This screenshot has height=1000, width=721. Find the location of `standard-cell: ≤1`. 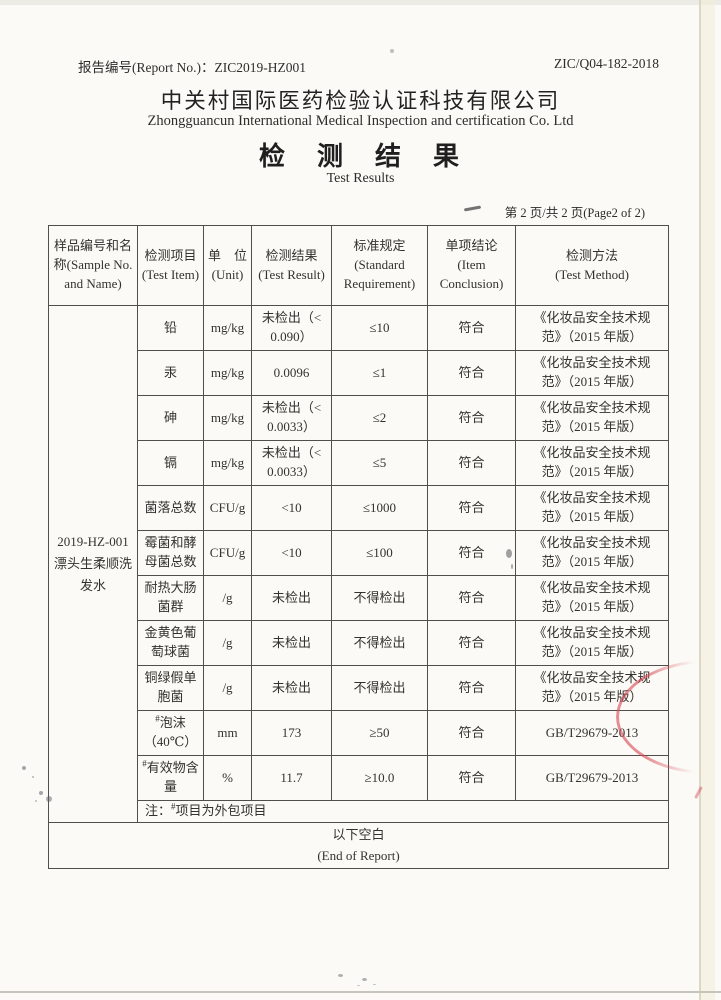

standard-cell: ≤1 is located at coordinates (379, 373).